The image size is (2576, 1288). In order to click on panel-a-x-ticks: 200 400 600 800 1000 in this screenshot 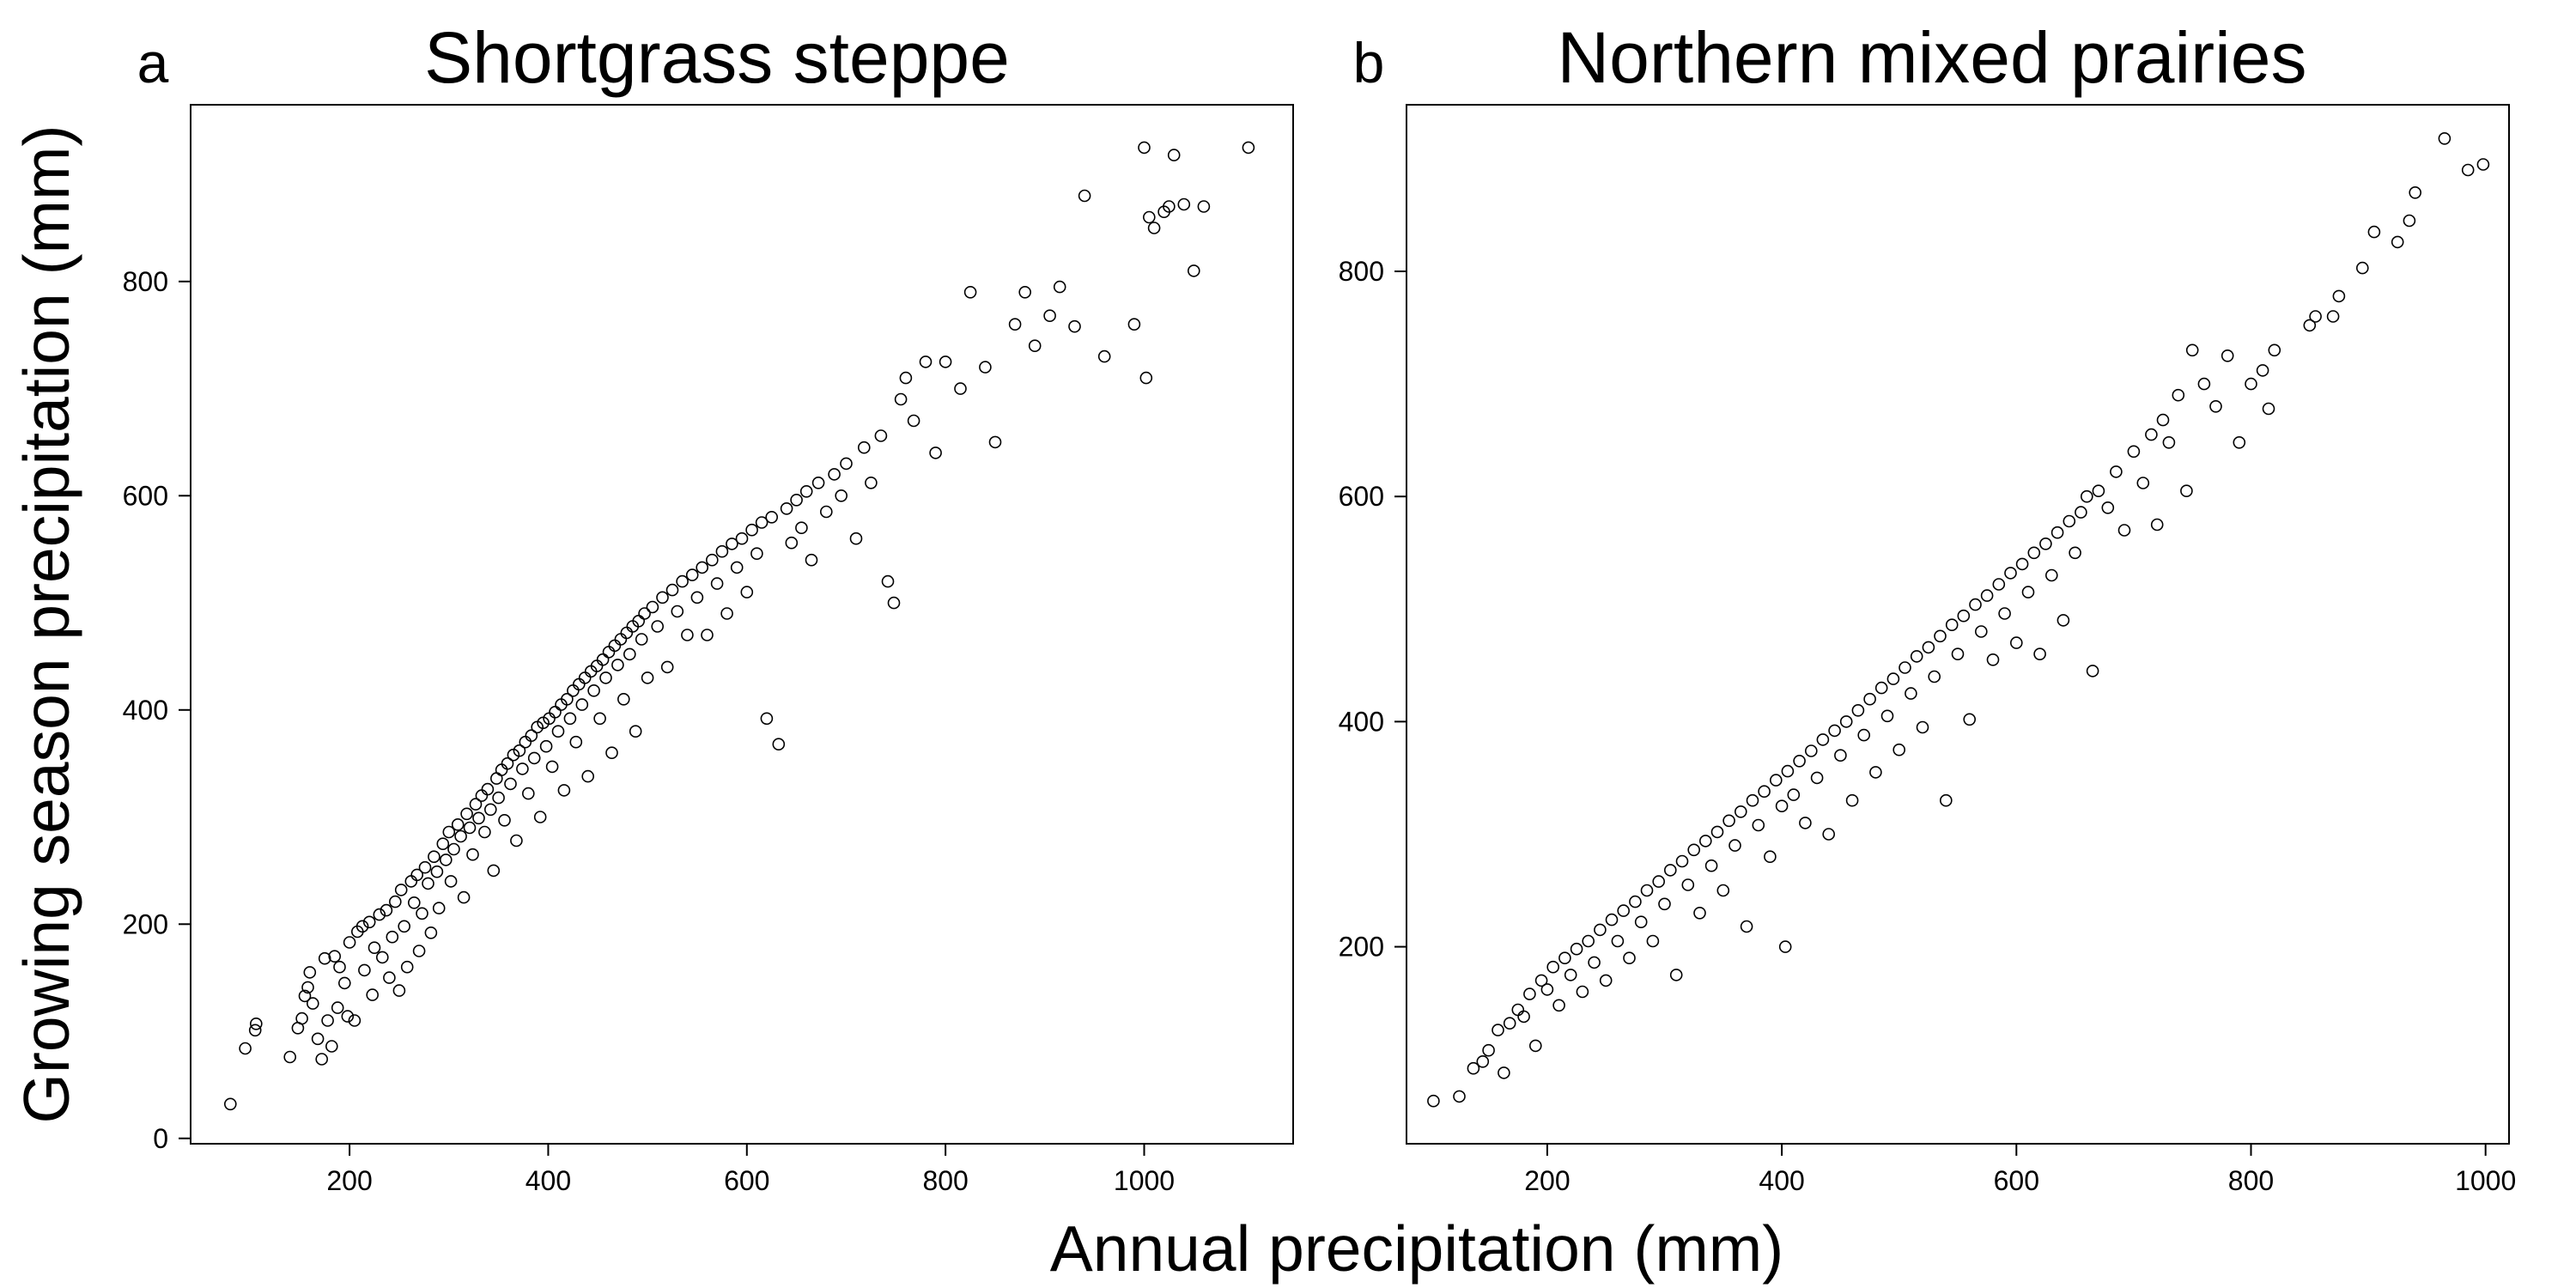, I will do `click(750, 1170)`.